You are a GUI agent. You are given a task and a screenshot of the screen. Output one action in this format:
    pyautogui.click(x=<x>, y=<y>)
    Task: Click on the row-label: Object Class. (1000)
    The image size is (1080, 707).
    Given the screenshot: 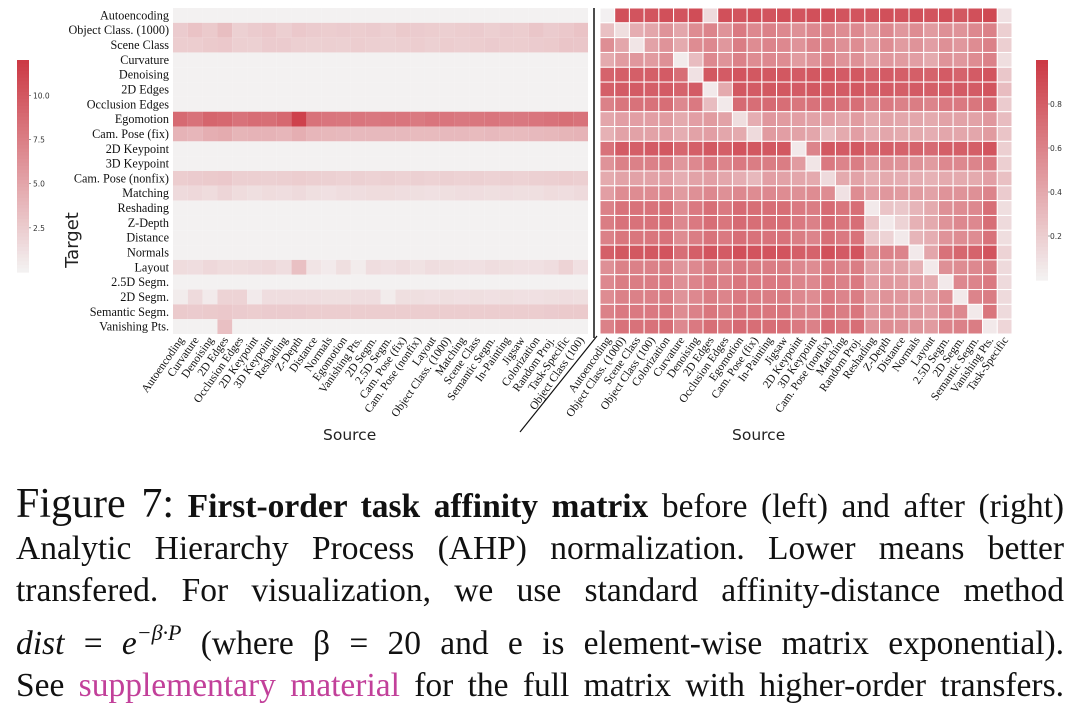 What is the action you would take?
    pyautogui.click(x=118, y=30)
    